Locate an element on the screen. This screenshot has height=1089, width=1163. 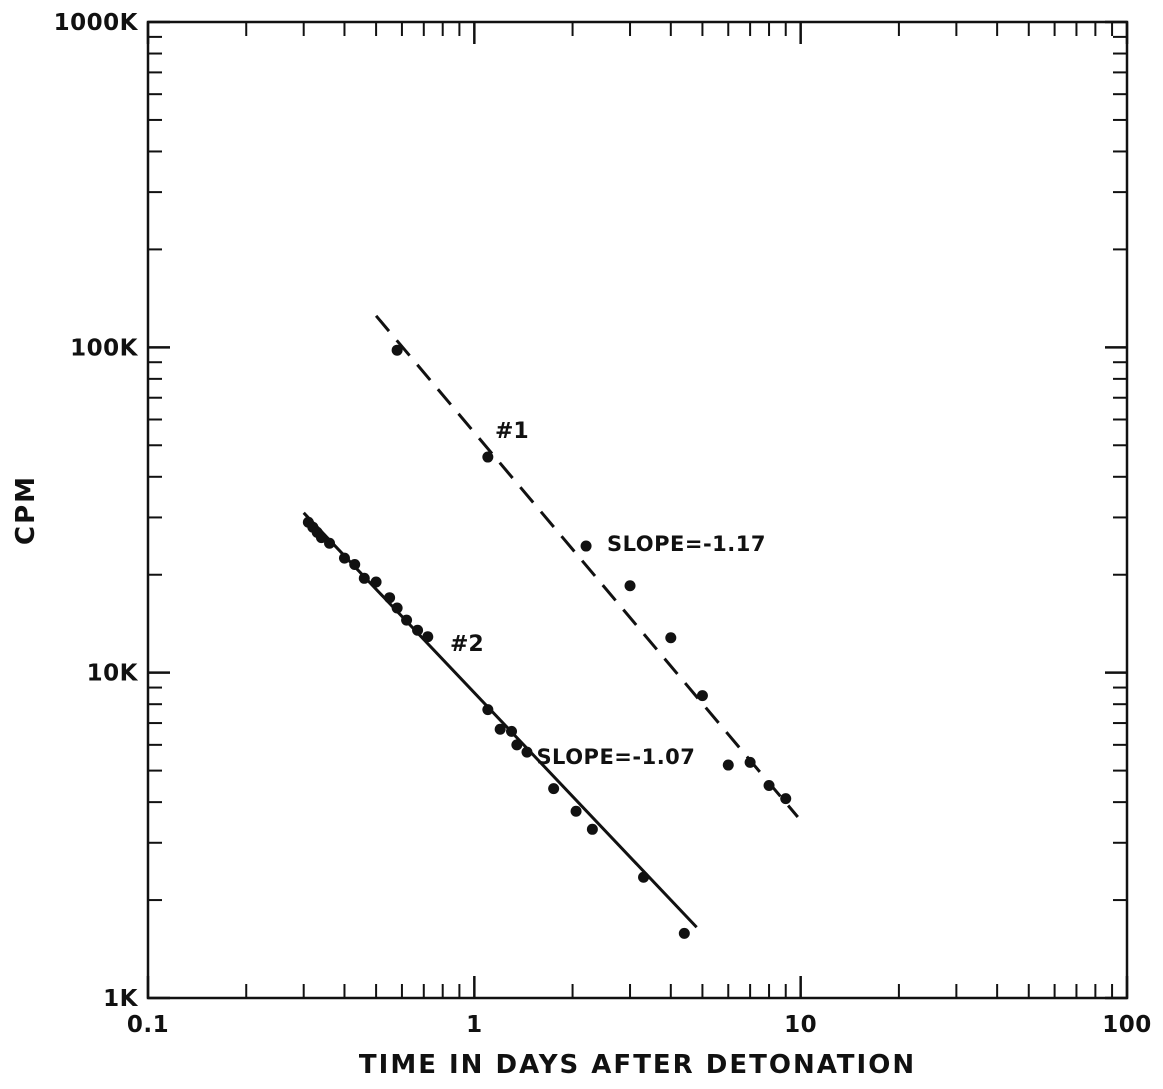
slope-annotation-1: SLOPE=-1.17 is located at coordinates (686, 544).